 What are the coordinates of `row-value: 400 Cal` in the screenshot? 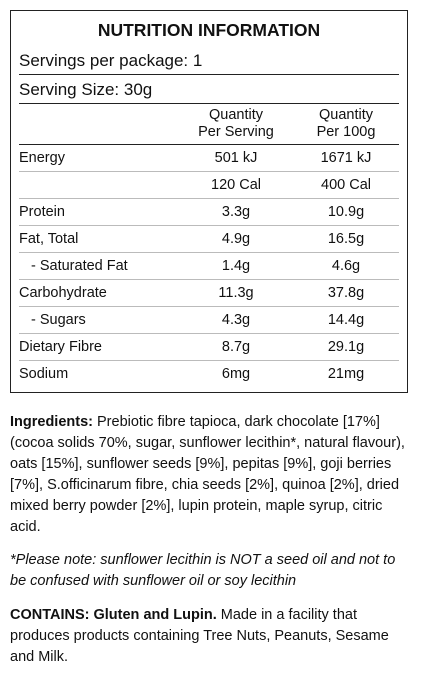 It's located at (346, 185).